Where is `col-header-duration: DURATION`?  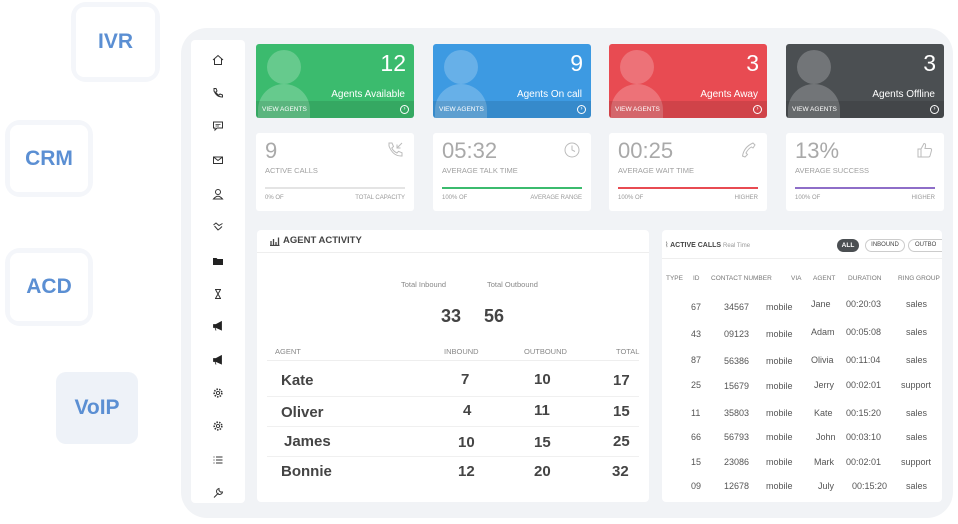
col-header-duration: DURATION is located at coordinates (865, 278).